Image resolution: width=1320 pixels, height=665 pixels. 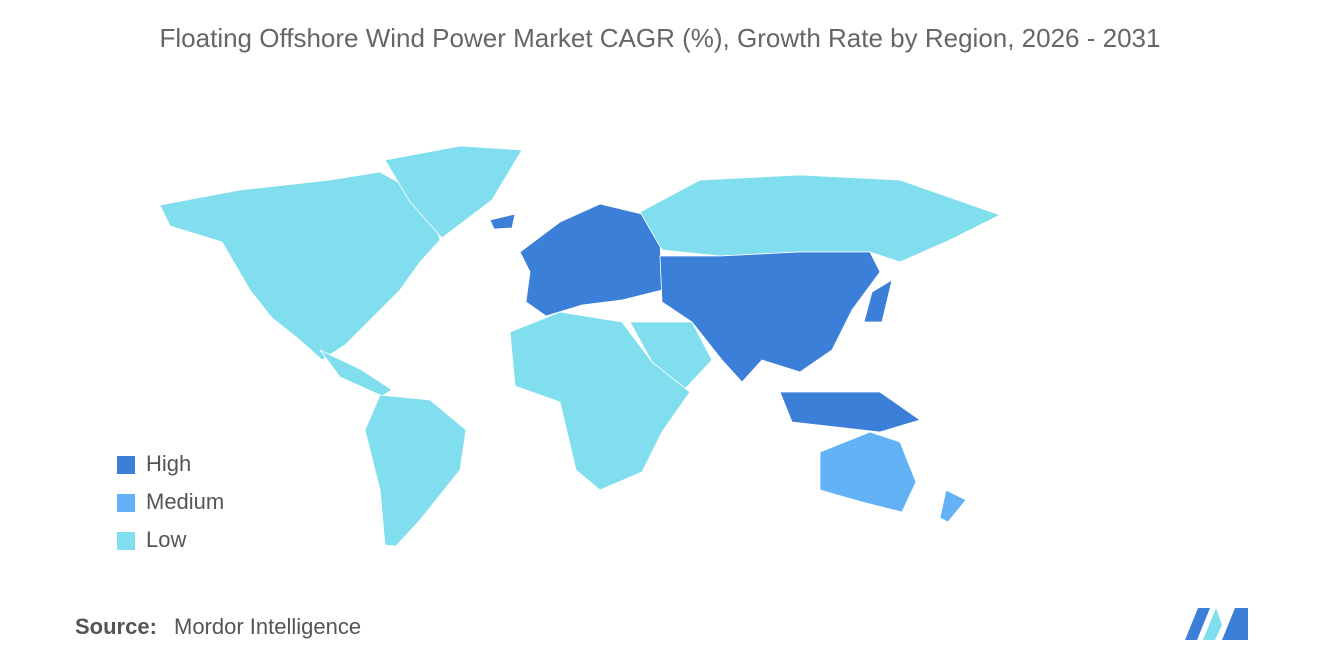 I want to click on source-label: Source:, so click(x=116, y=626).